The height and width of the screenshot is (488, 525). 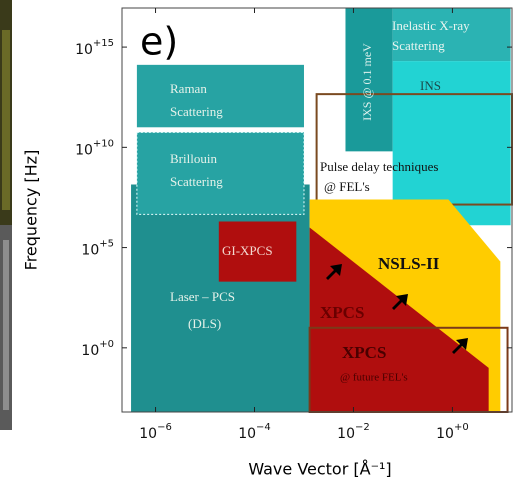 I want to click on tick-label-exponent: −6, so click(x=164, y=427).